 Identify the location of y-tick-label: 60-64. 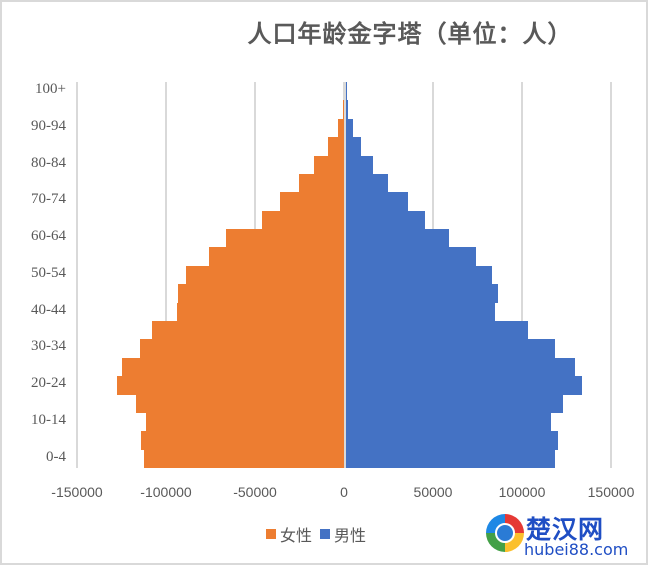
(48, 236).